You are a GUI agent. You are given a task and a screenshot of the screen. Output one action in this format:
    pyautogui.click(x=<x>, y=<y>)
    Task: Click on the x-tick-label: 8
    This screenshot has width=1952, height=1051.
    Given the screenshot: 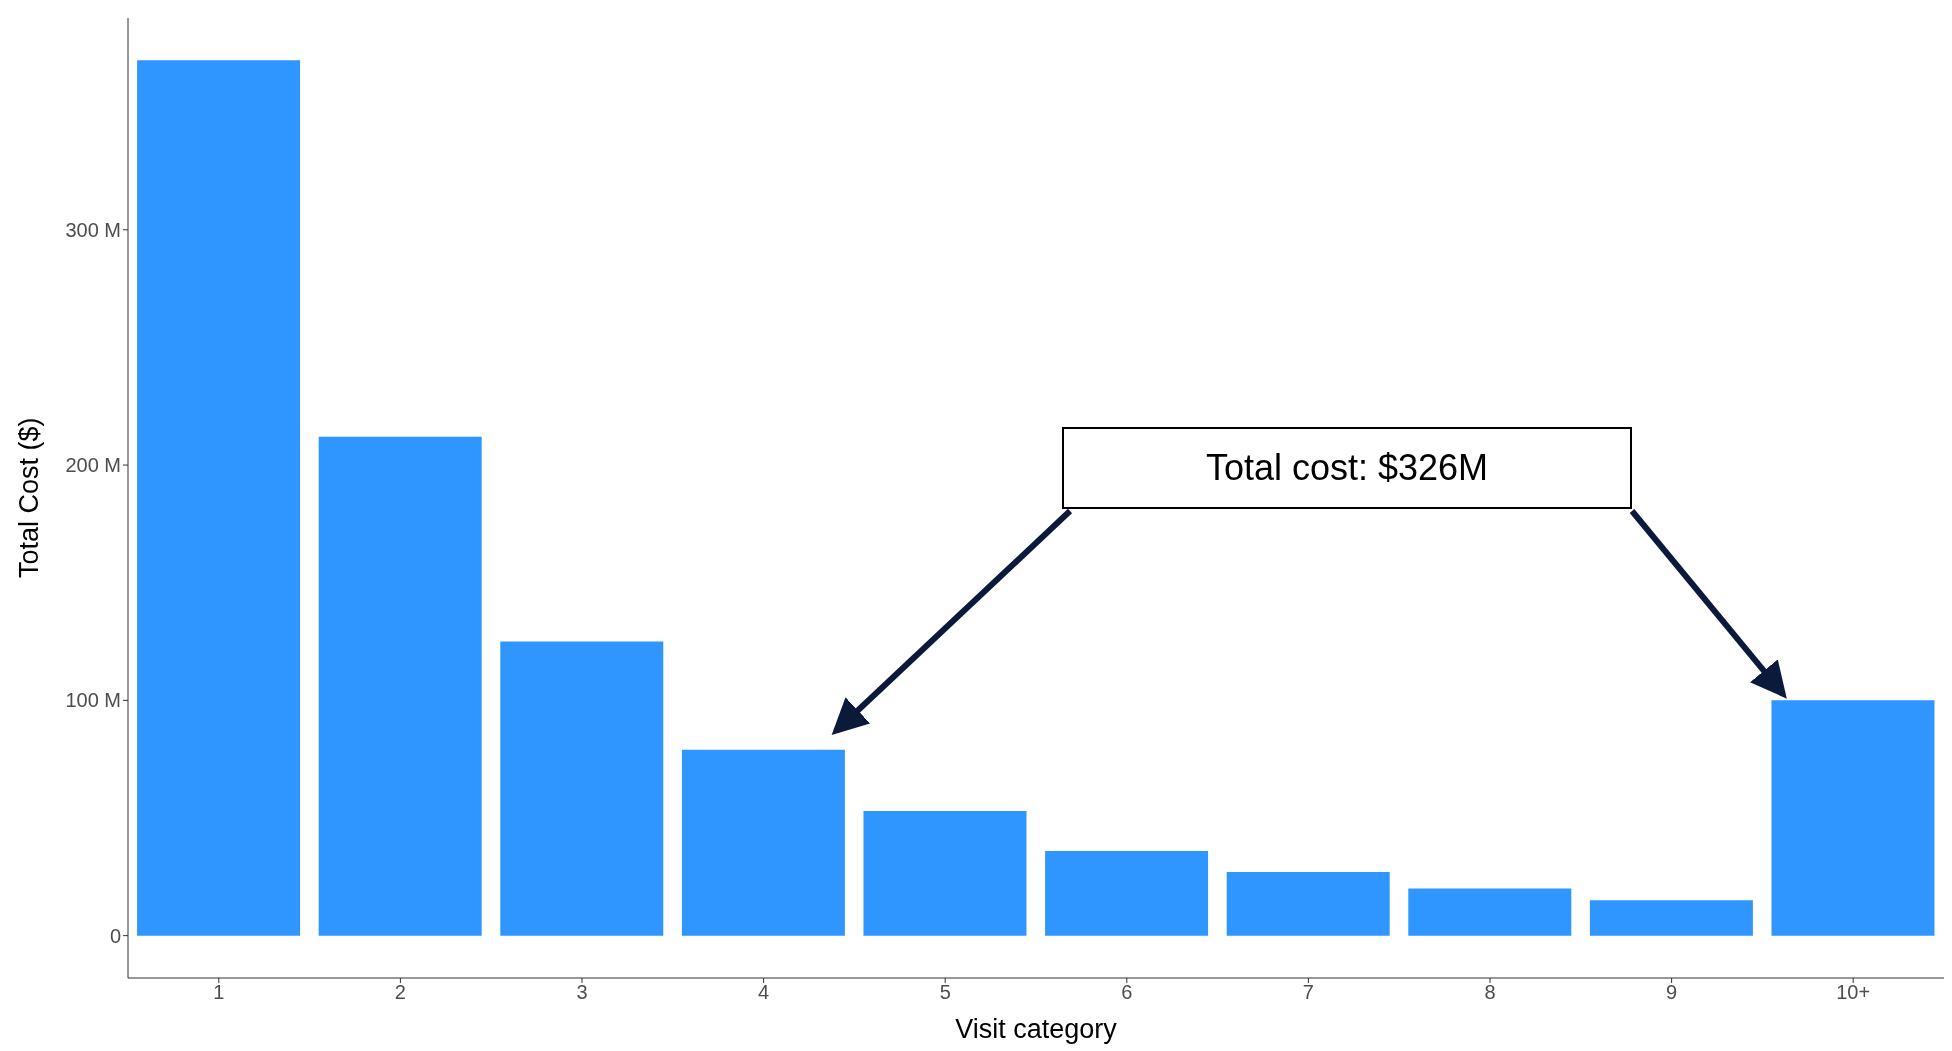 What is the action you would take?
    pyautogui.click(x=1490, y=992)
    